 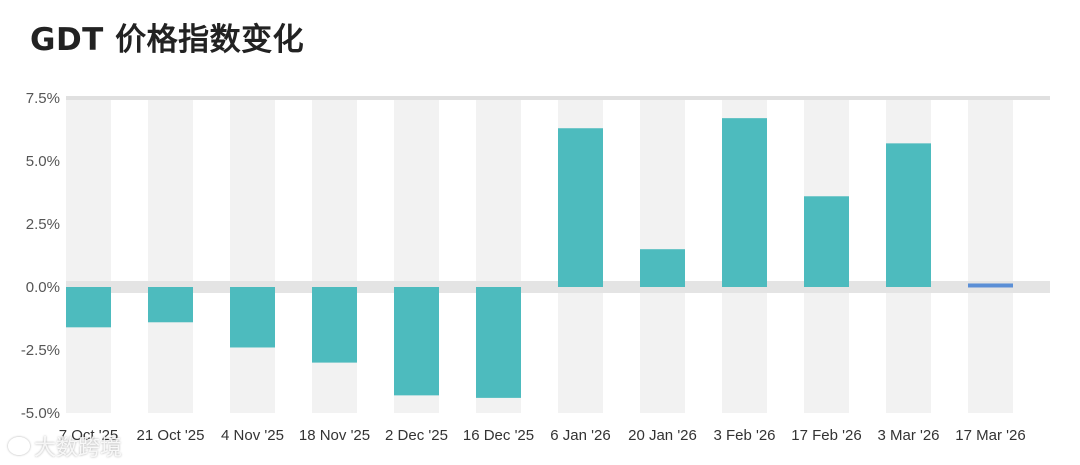 I want to click on x-tick-label: 7 Oct '25, so click(x=89, y=435).